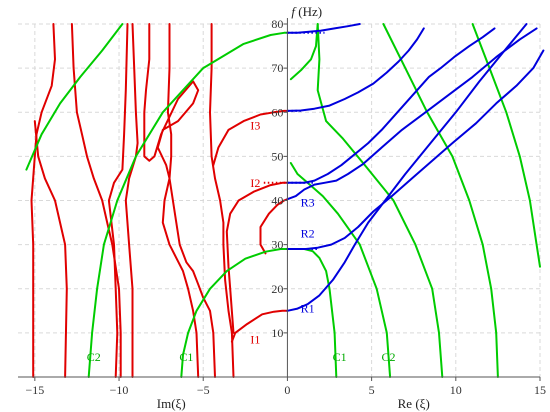  Describe the element at coordinates (540, 390) in the screenshot. I see `x-tick-label: 15` at that location.